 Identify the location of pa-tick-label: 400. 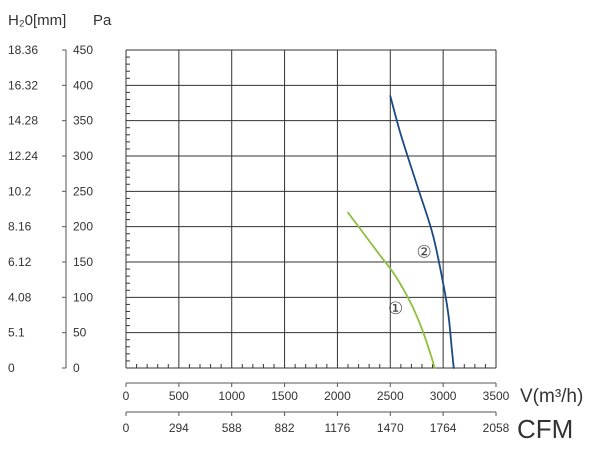
(83, 85).